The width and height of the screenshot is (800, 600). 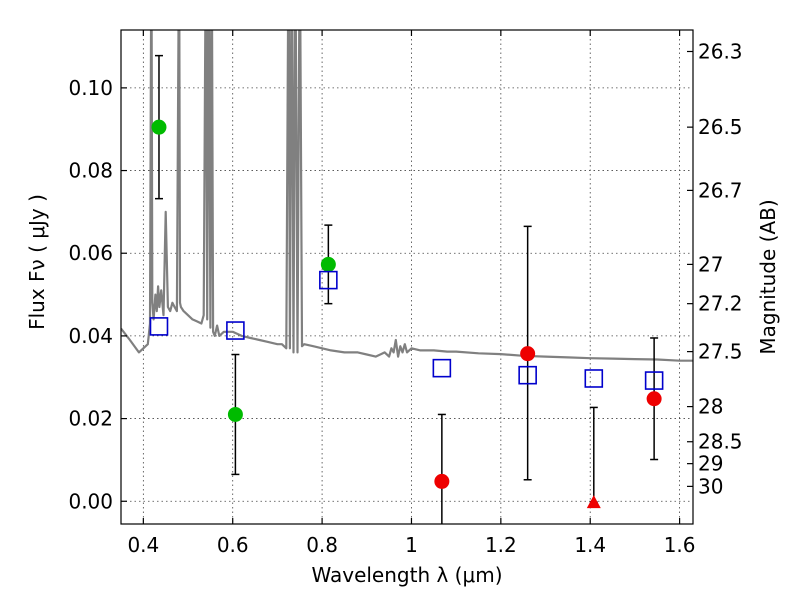 I want to click on x-tick-label: 0.8, so click(x=322, y=545).